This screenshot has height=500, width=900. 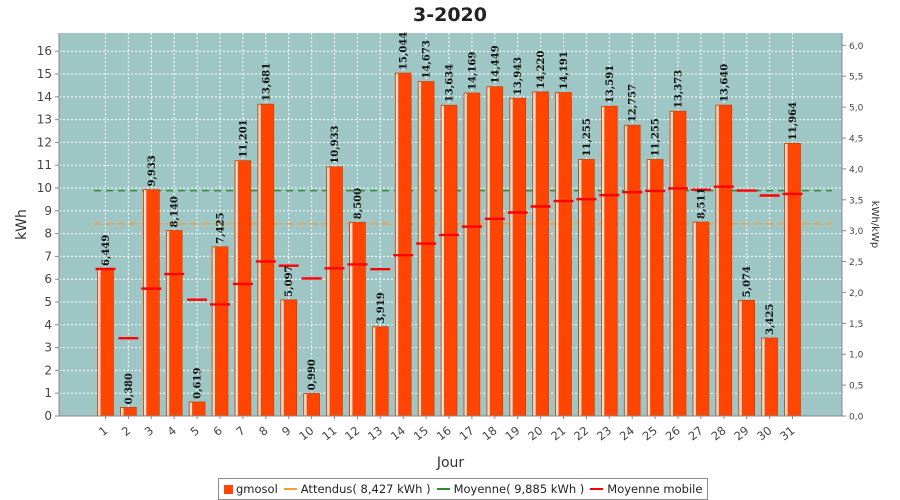 I want to click on x-tick-label: 31, so click(x=787, y=433).